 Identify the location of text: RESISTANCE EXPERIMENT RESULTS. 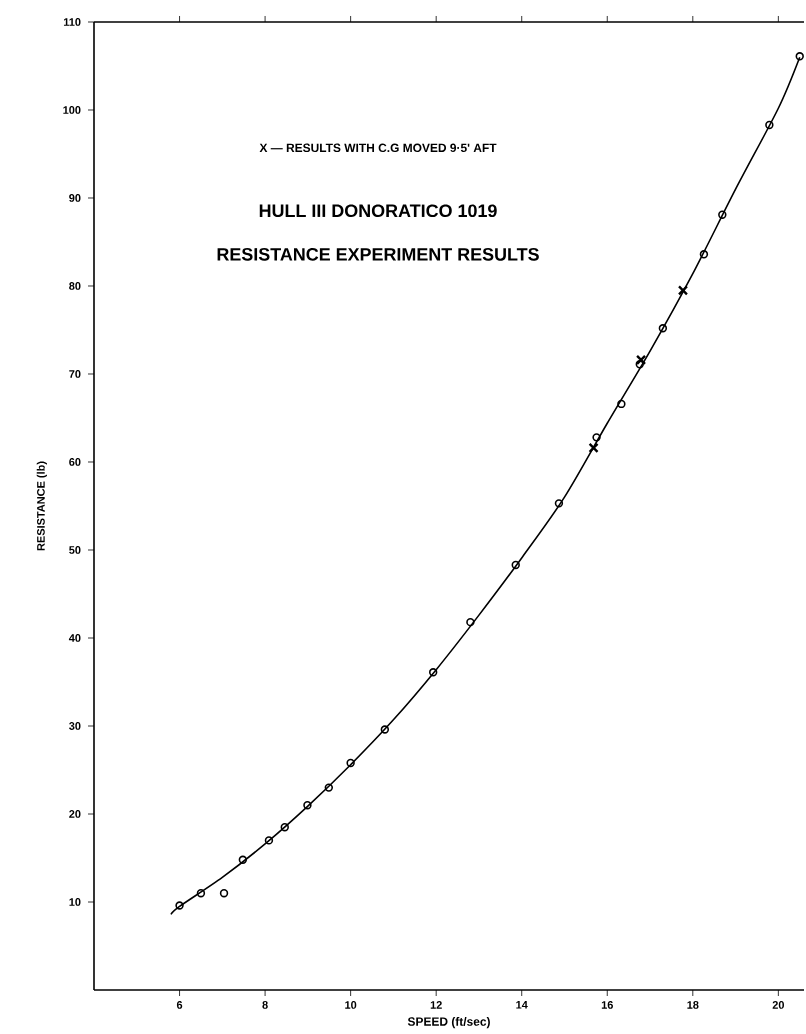
(378, 254).